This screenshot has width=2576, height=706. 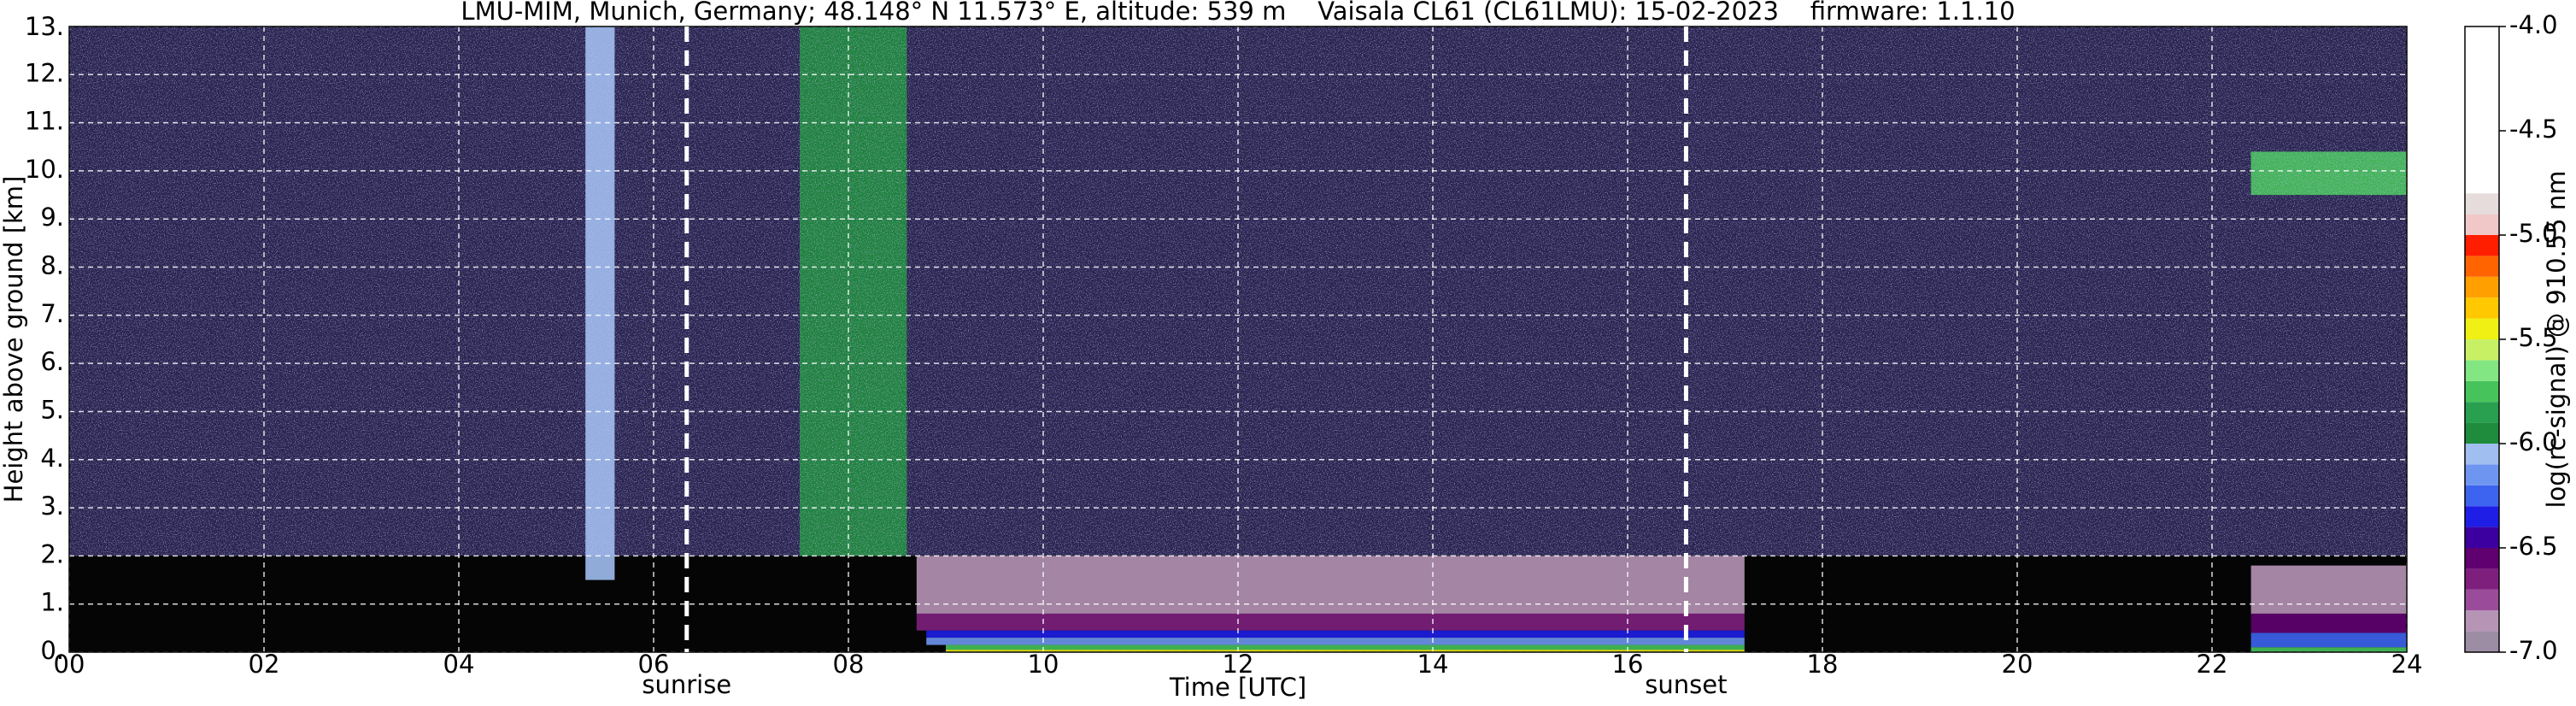 I want to click on x-tick-label: 08, so click(x=849, y=664).